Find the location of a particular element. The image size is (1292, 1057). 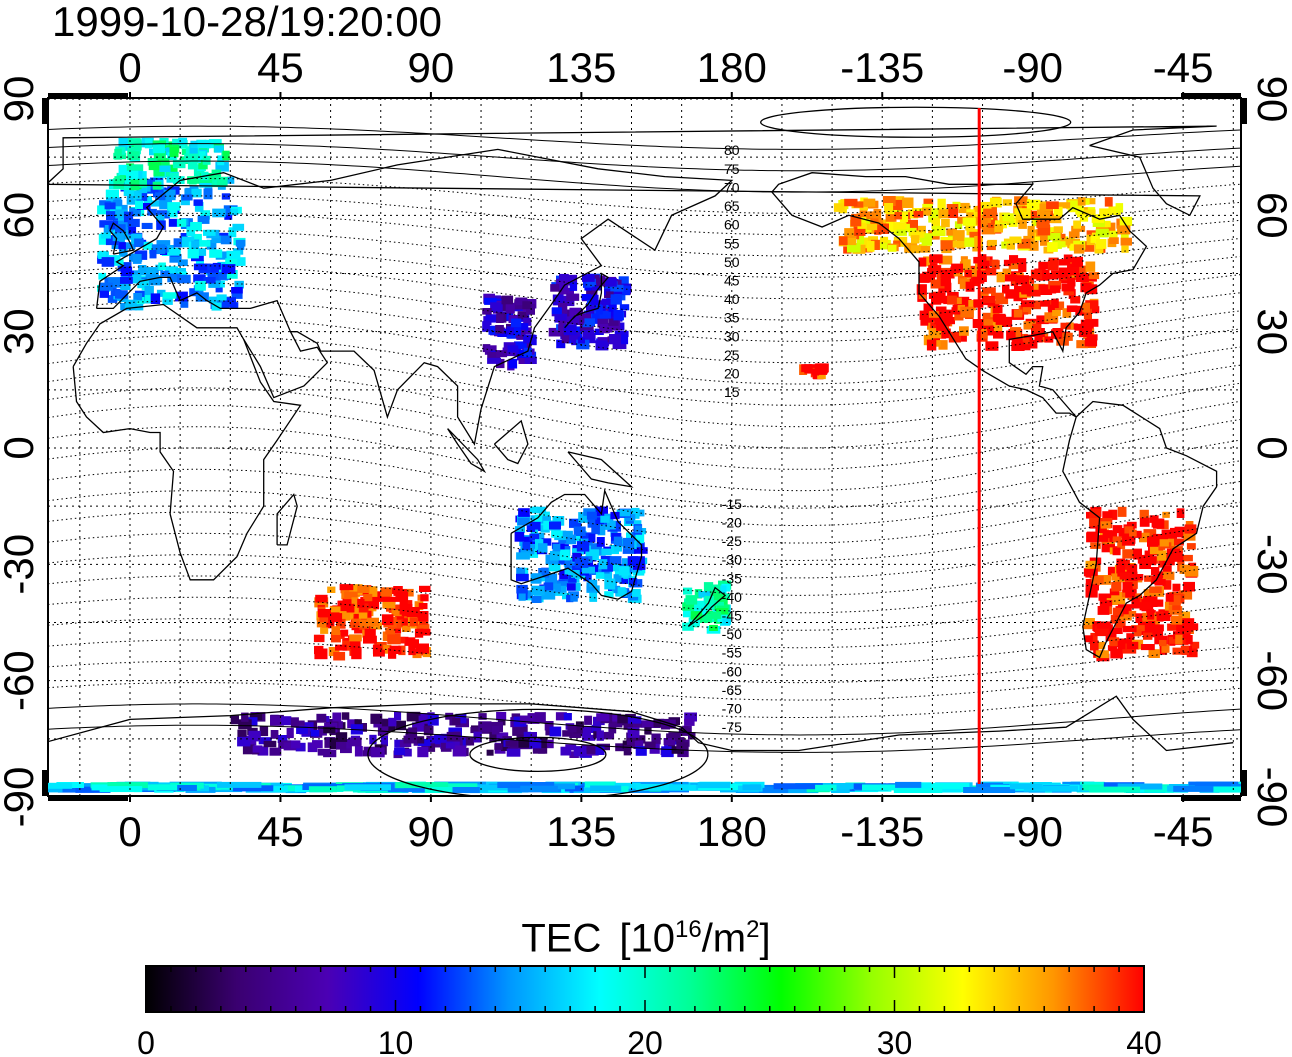

coast-new-zealand is located at coordinates (707, 606).